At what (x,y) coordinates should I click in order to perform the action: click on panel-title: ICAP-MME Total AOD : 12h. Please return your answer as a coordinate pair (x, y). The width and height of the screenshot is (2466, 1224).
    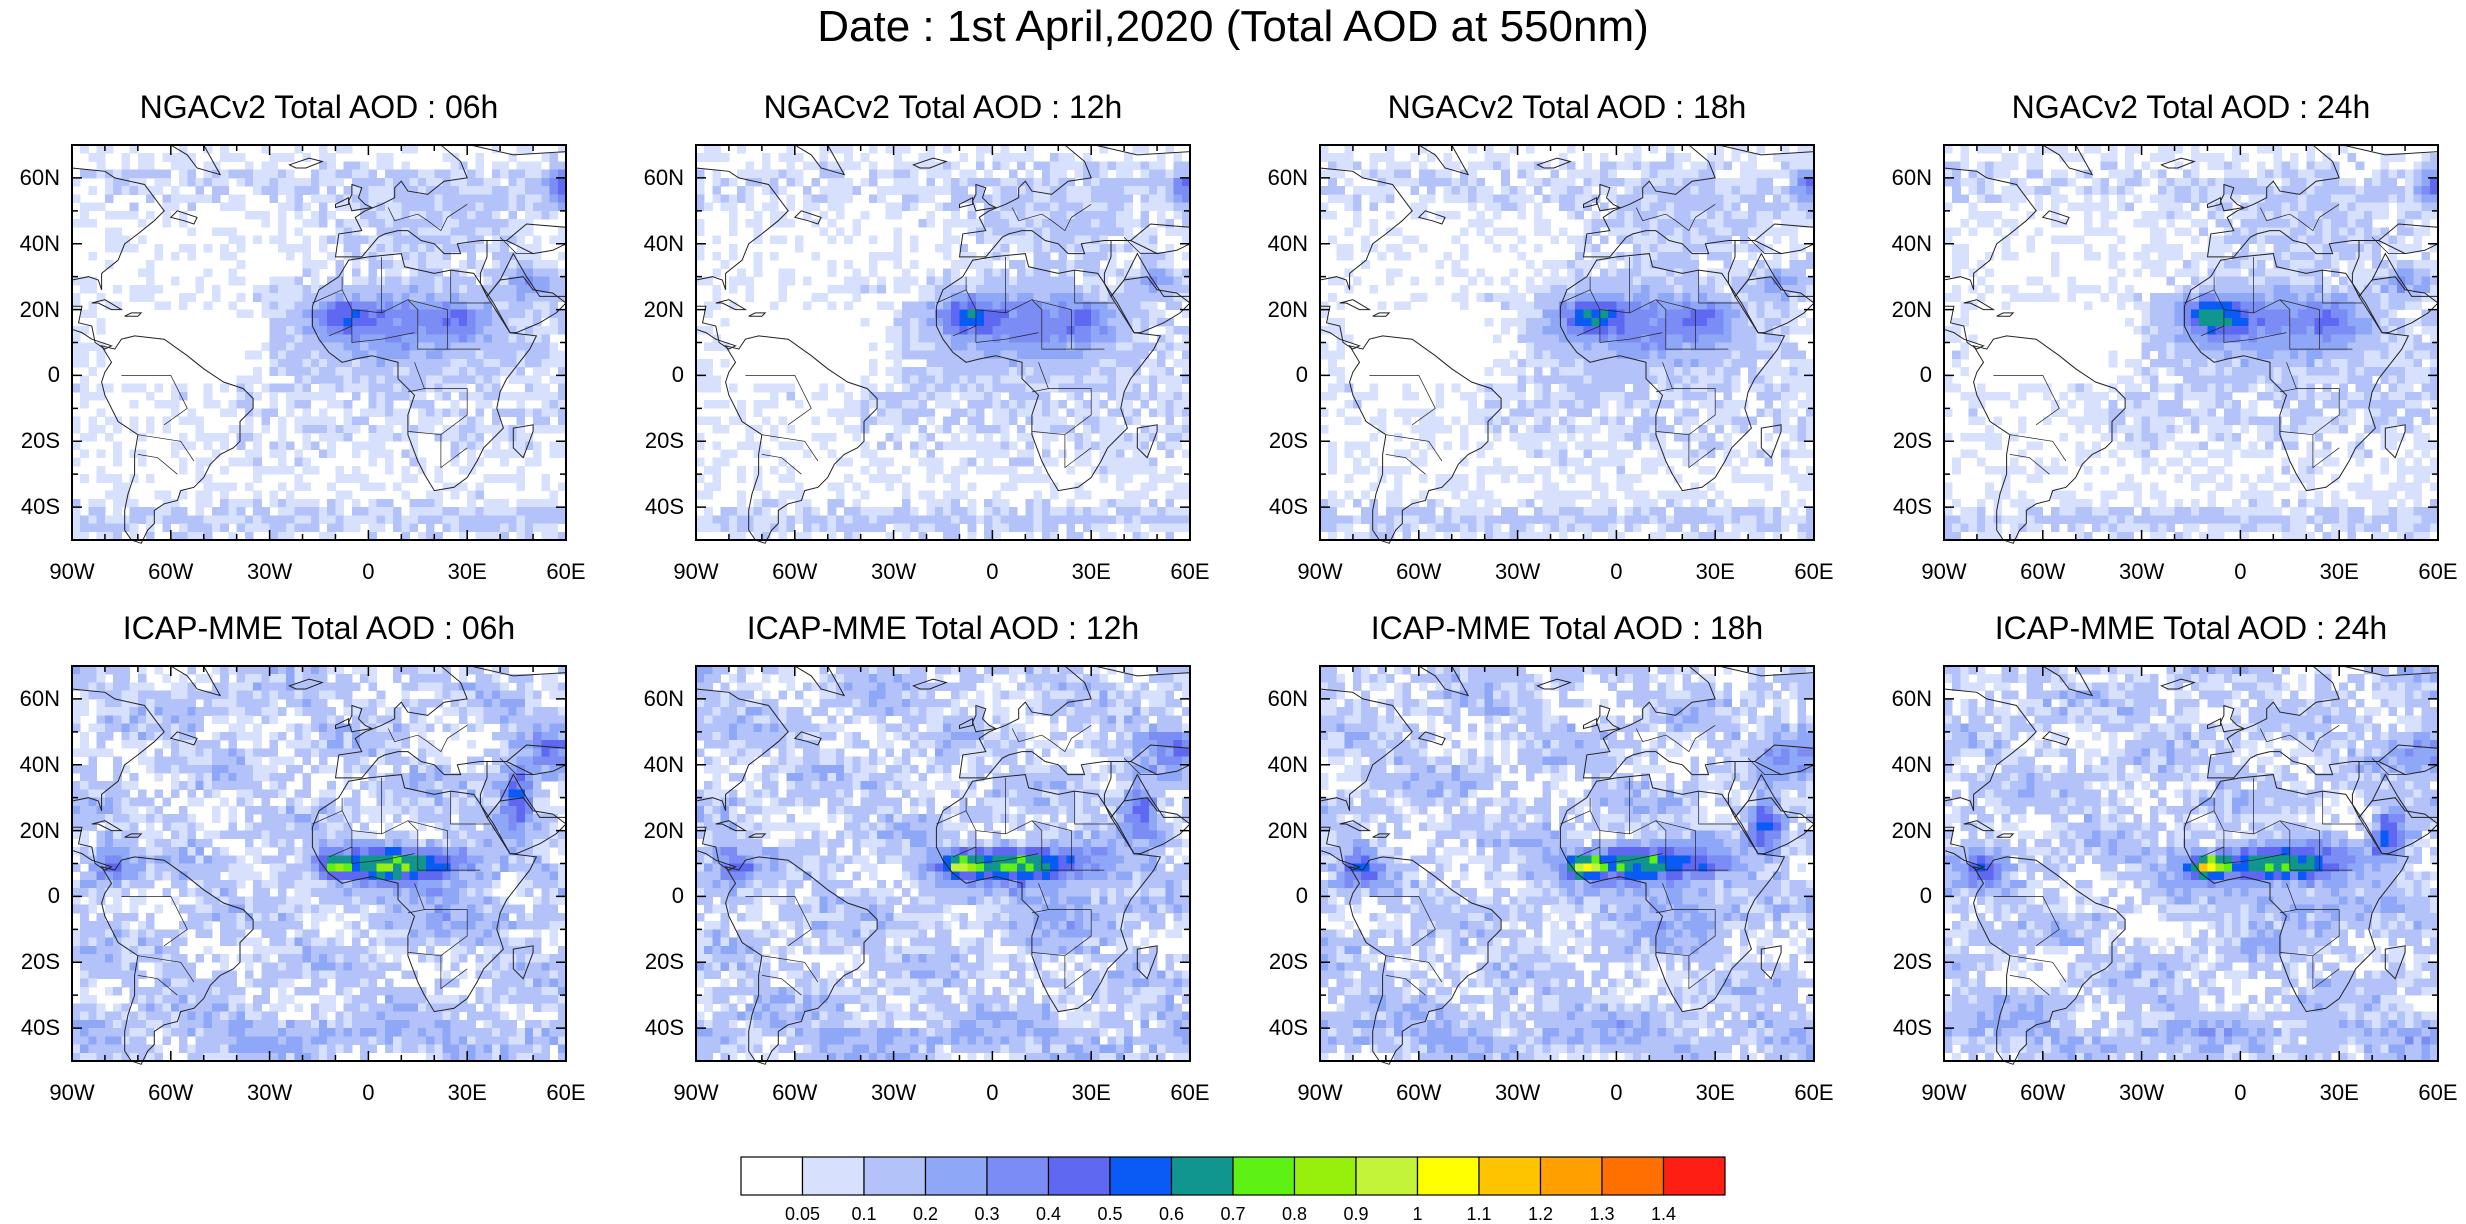
    Looking at the image, I should click on (943, 628).